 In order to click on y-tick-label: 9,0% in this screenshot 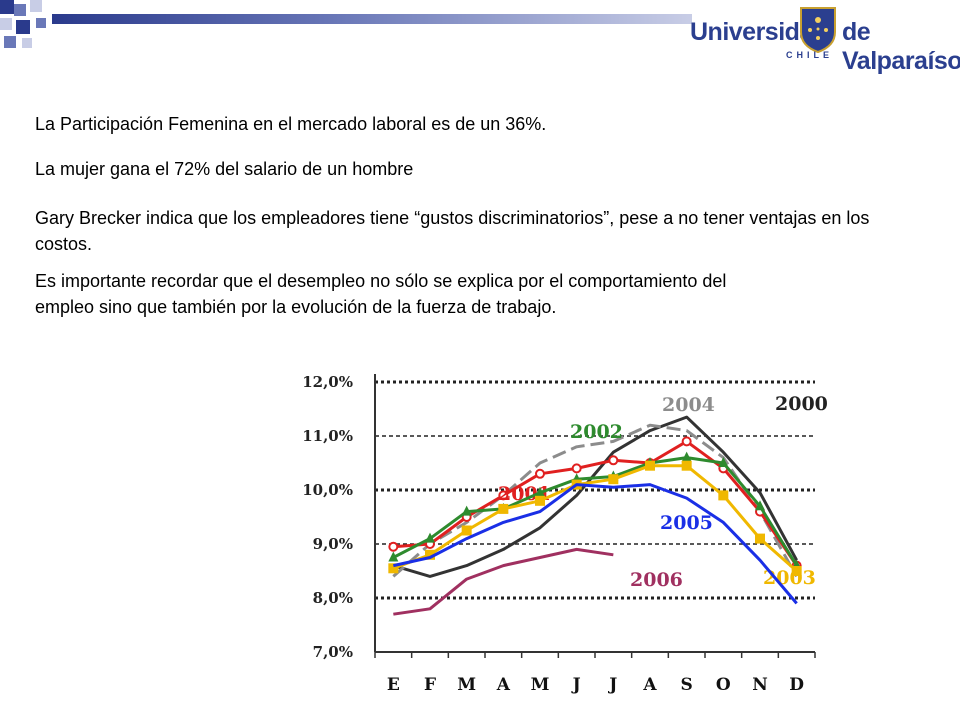, I will do `click(333, 544)`.